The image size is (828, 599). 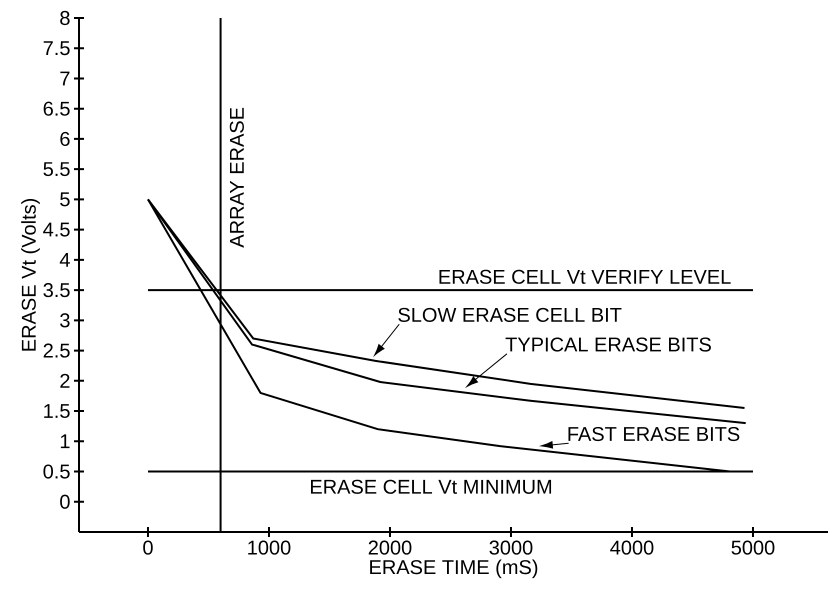 What do you see at coordinates (237, 178) in the screenshot?
I see `ref-line-label: ARRAY ERASE` at bounding box center [237, 178].